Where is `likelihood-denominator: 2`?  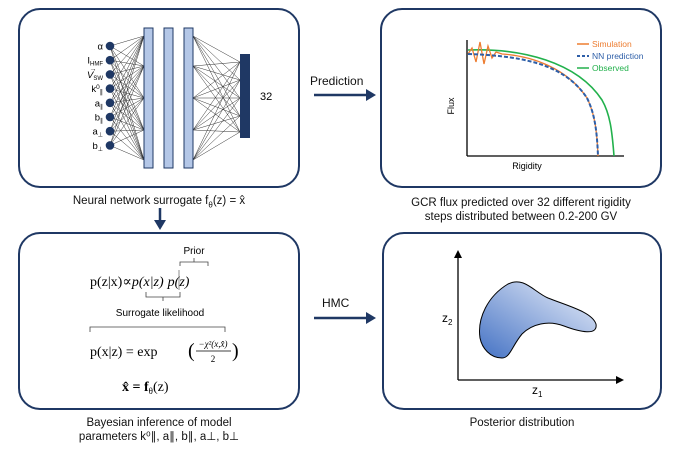
likelihood-denominator: 2 is located at coordinates (213, 359).